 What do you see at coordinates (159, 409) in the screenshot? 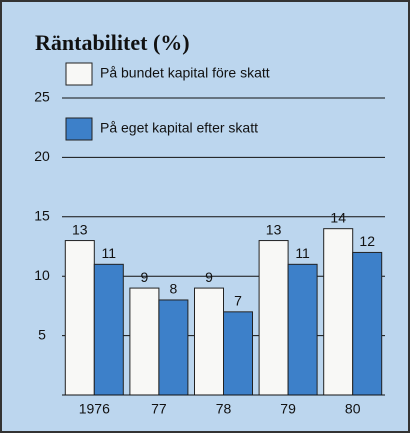
I see `x-tick-label: 77` at bounding box center [159, 409].